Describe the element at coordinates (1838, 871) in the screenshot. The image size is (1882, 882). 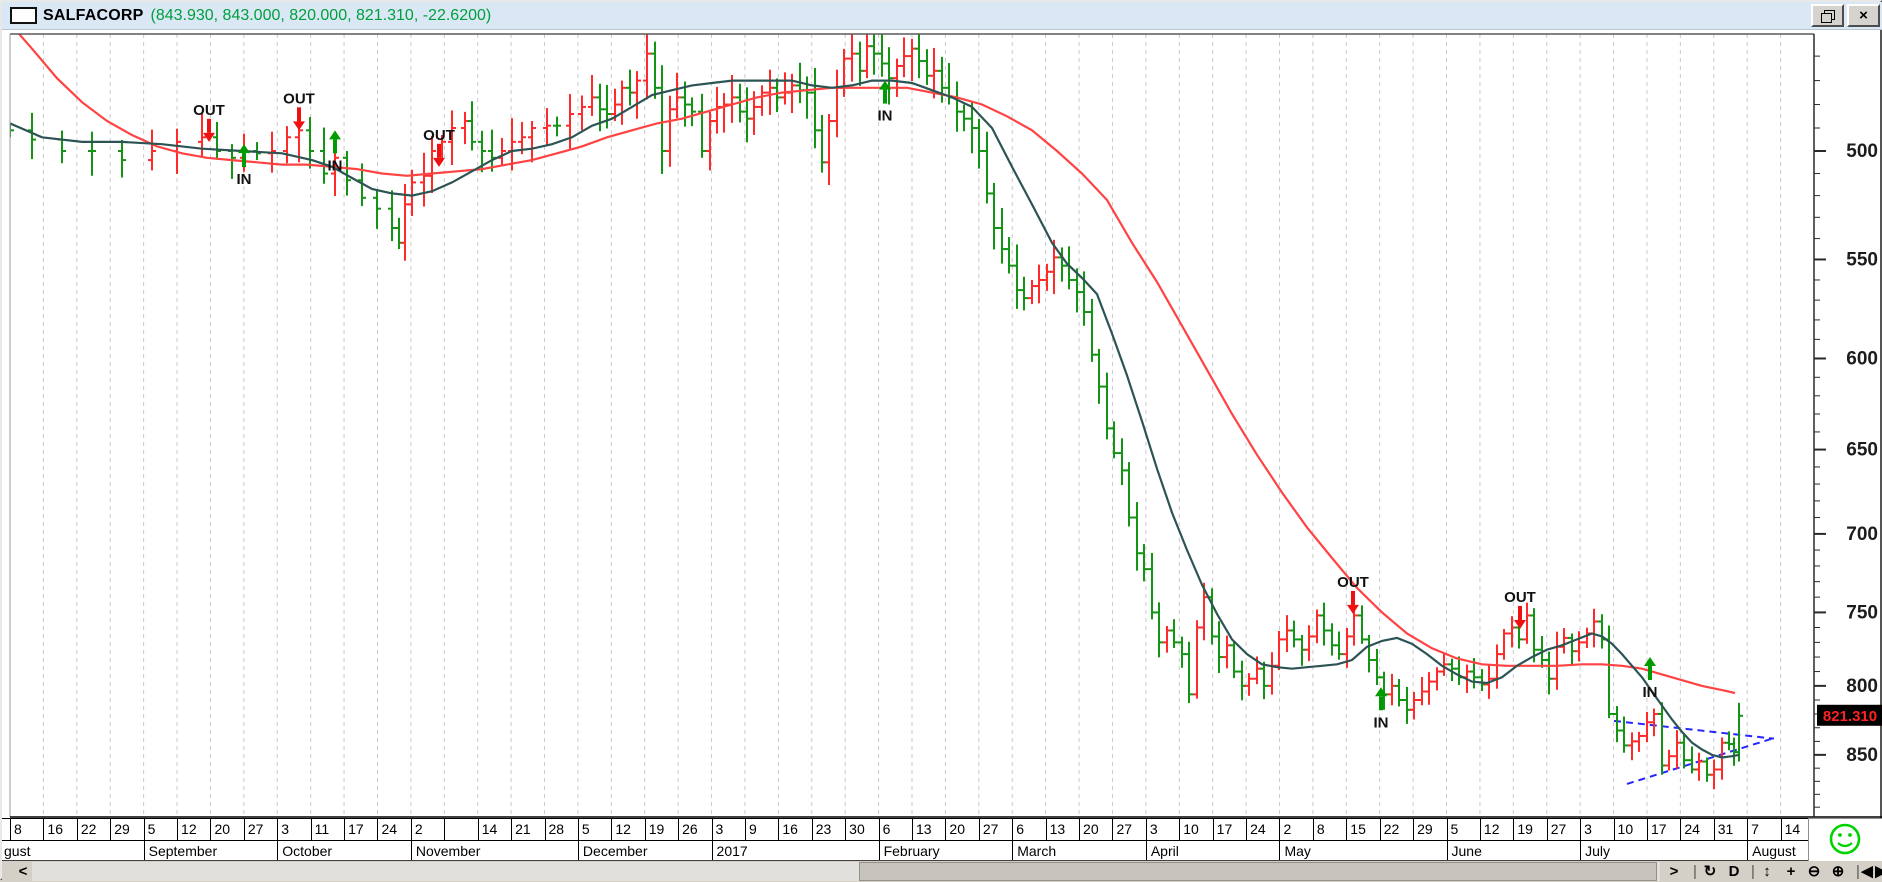
I see `zoom-in-icon: ⊕` at that location.